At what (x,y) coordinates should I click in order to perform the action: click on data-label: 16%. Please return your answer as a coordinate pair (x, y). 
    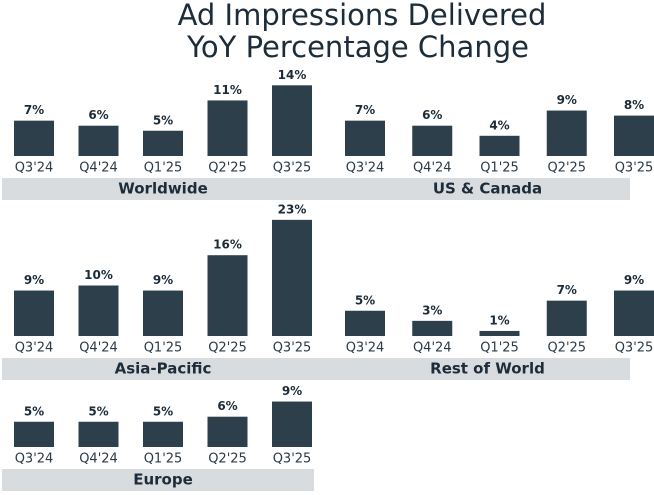
    Looking at the image, I should click on (227, 245).